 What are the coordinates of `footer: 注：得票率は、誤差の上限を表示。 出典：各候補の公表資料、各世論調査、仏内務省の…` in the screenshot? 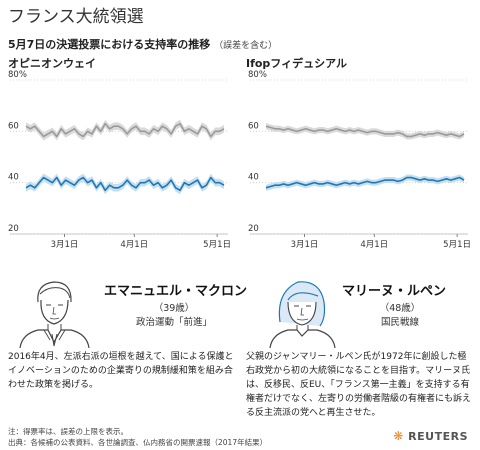 It's located at (188, 437).